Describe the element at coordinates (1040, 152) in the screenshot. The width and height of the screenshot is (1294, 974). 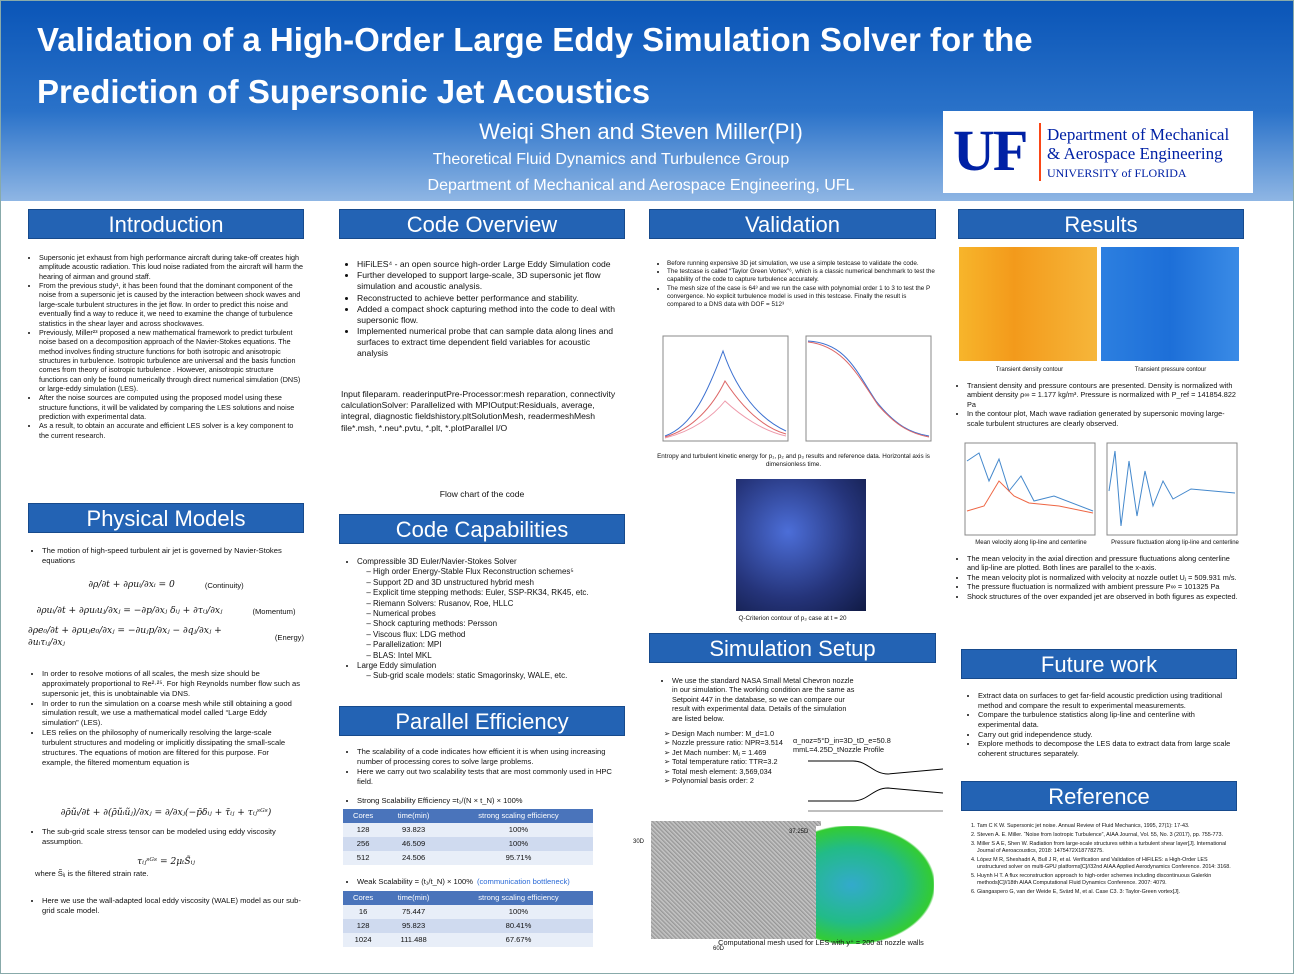
I see `logo-bar` at that location.